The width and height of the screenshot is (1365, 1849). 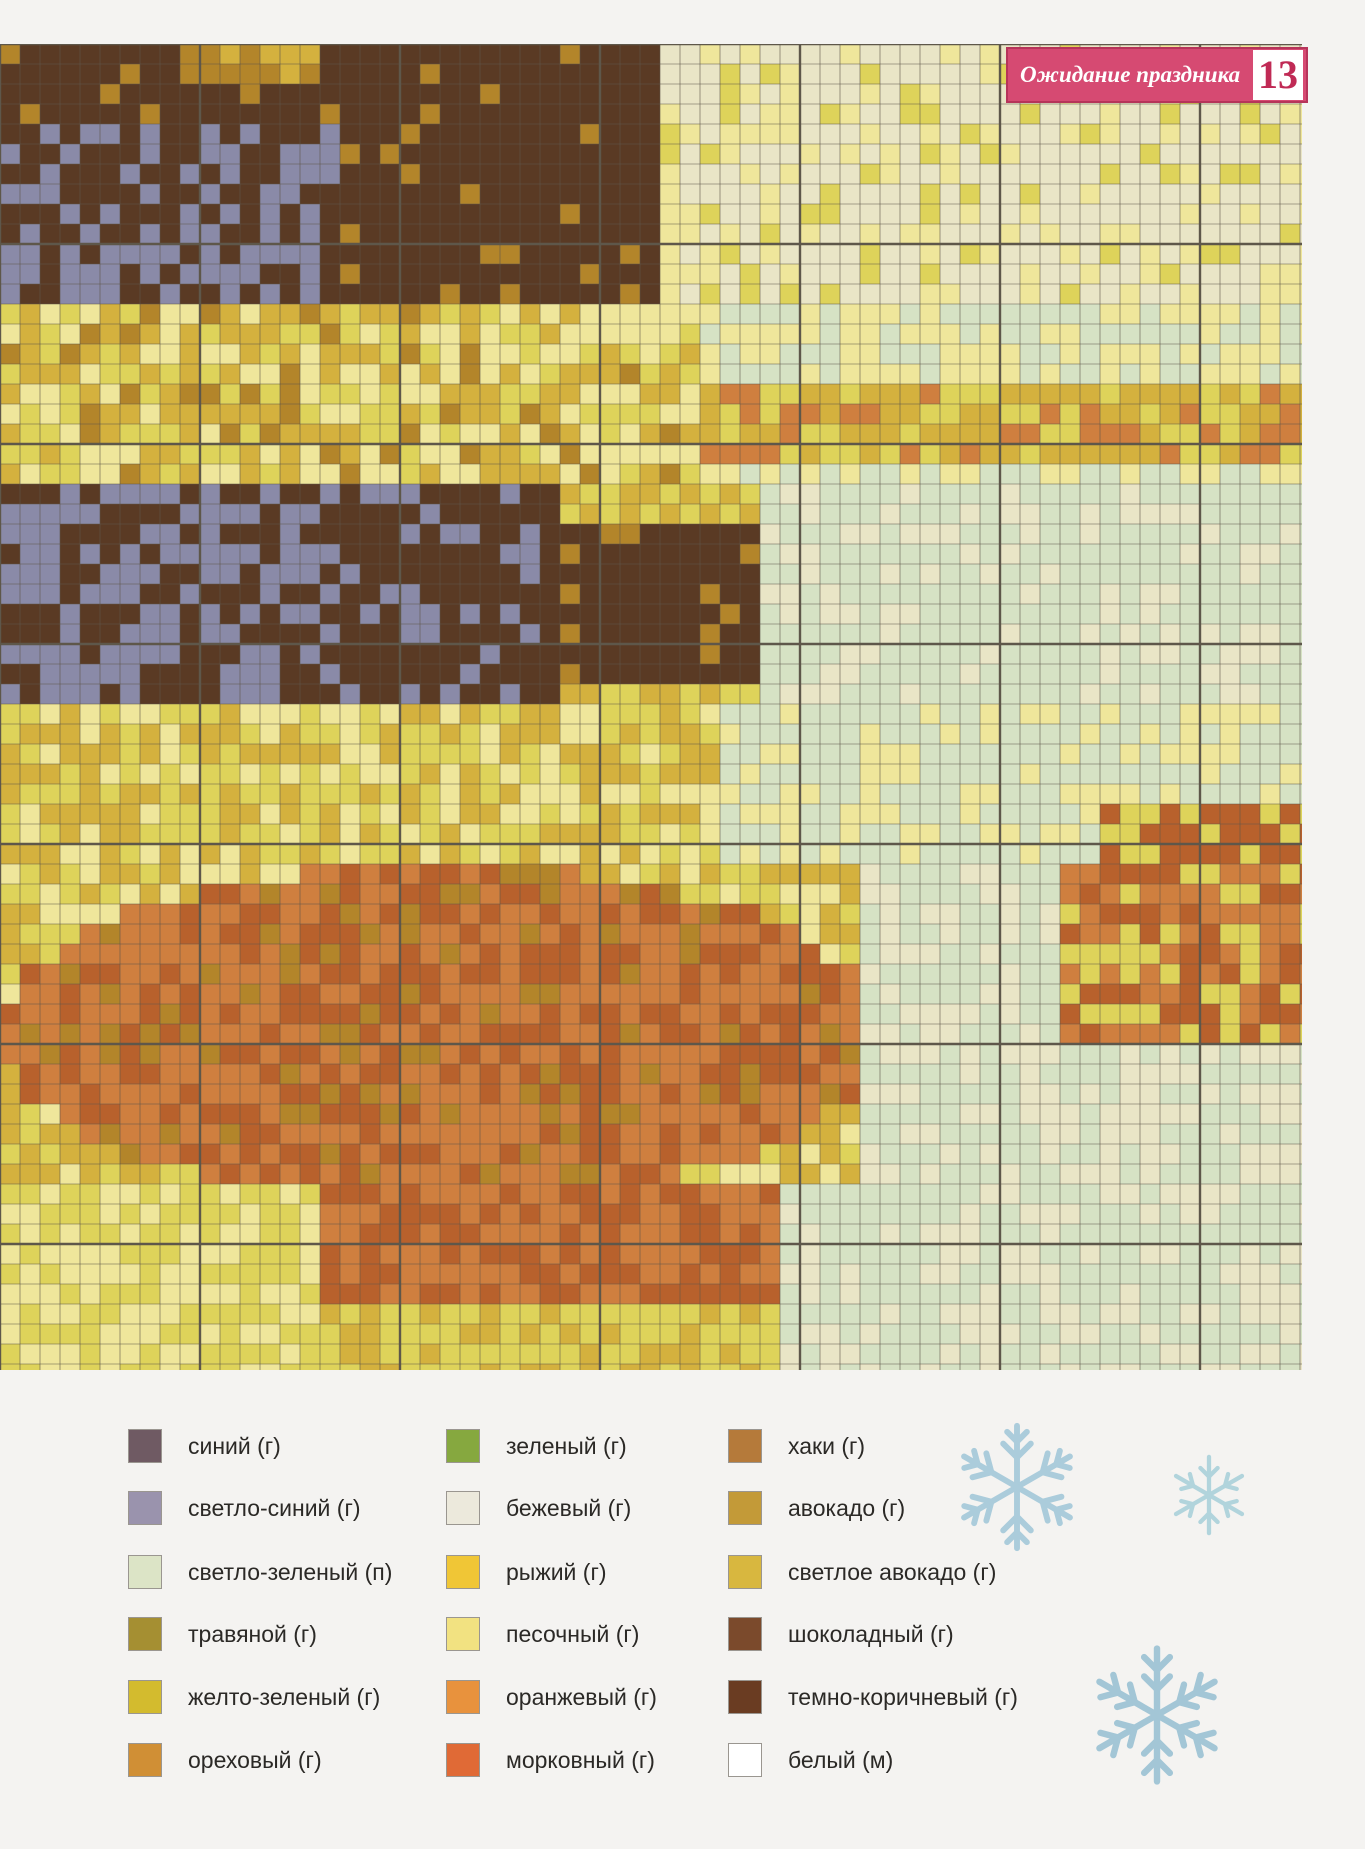 What do you see at coordinates (871, 1633) in the screenshot?
I see `legend-label: шоколадный (г)` at bounding box center [871, 1633].